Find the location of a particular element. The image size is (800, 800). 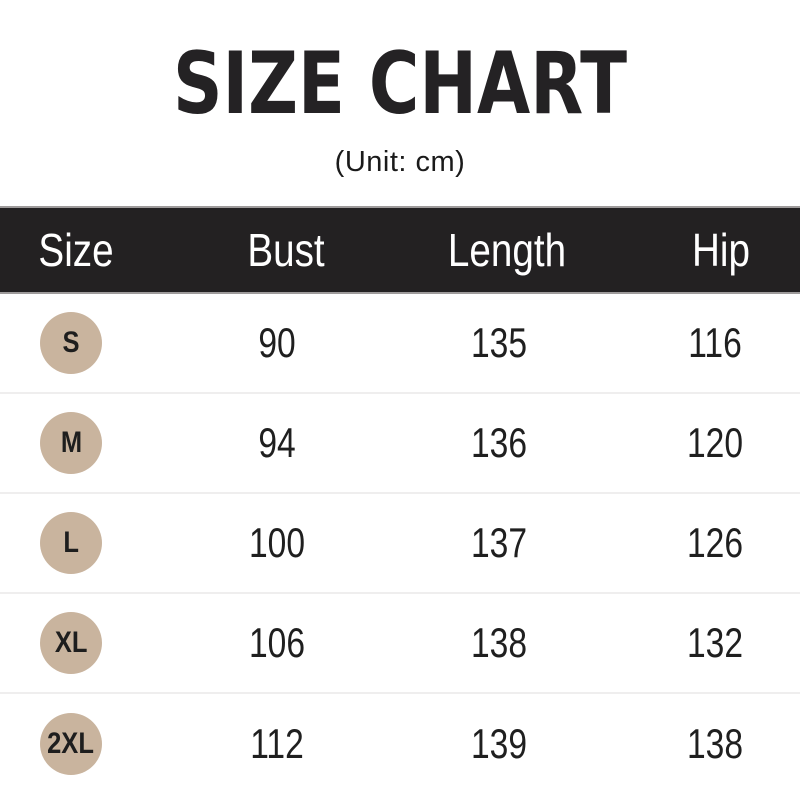

col-header-bust: Bust is located at coordinates (286, 250).